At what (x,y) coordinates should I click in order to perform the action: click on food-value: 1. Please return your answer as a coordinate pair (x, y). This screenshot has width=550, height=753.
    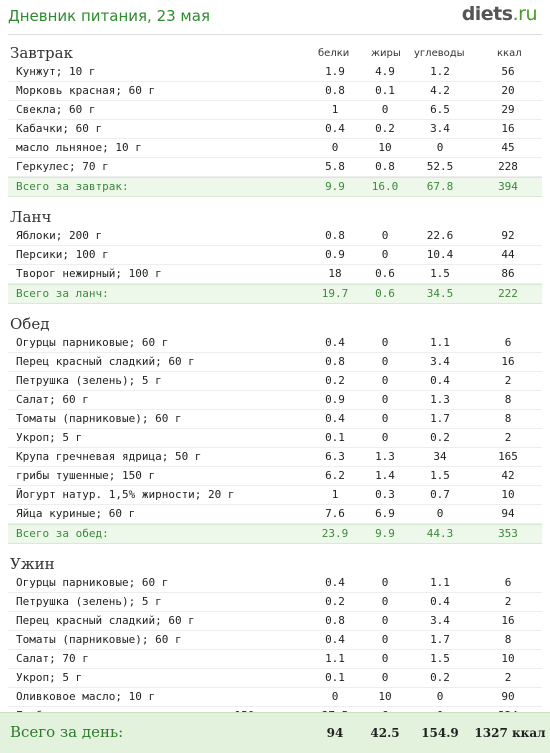
    Looking at the image, I should click on (335, 494).